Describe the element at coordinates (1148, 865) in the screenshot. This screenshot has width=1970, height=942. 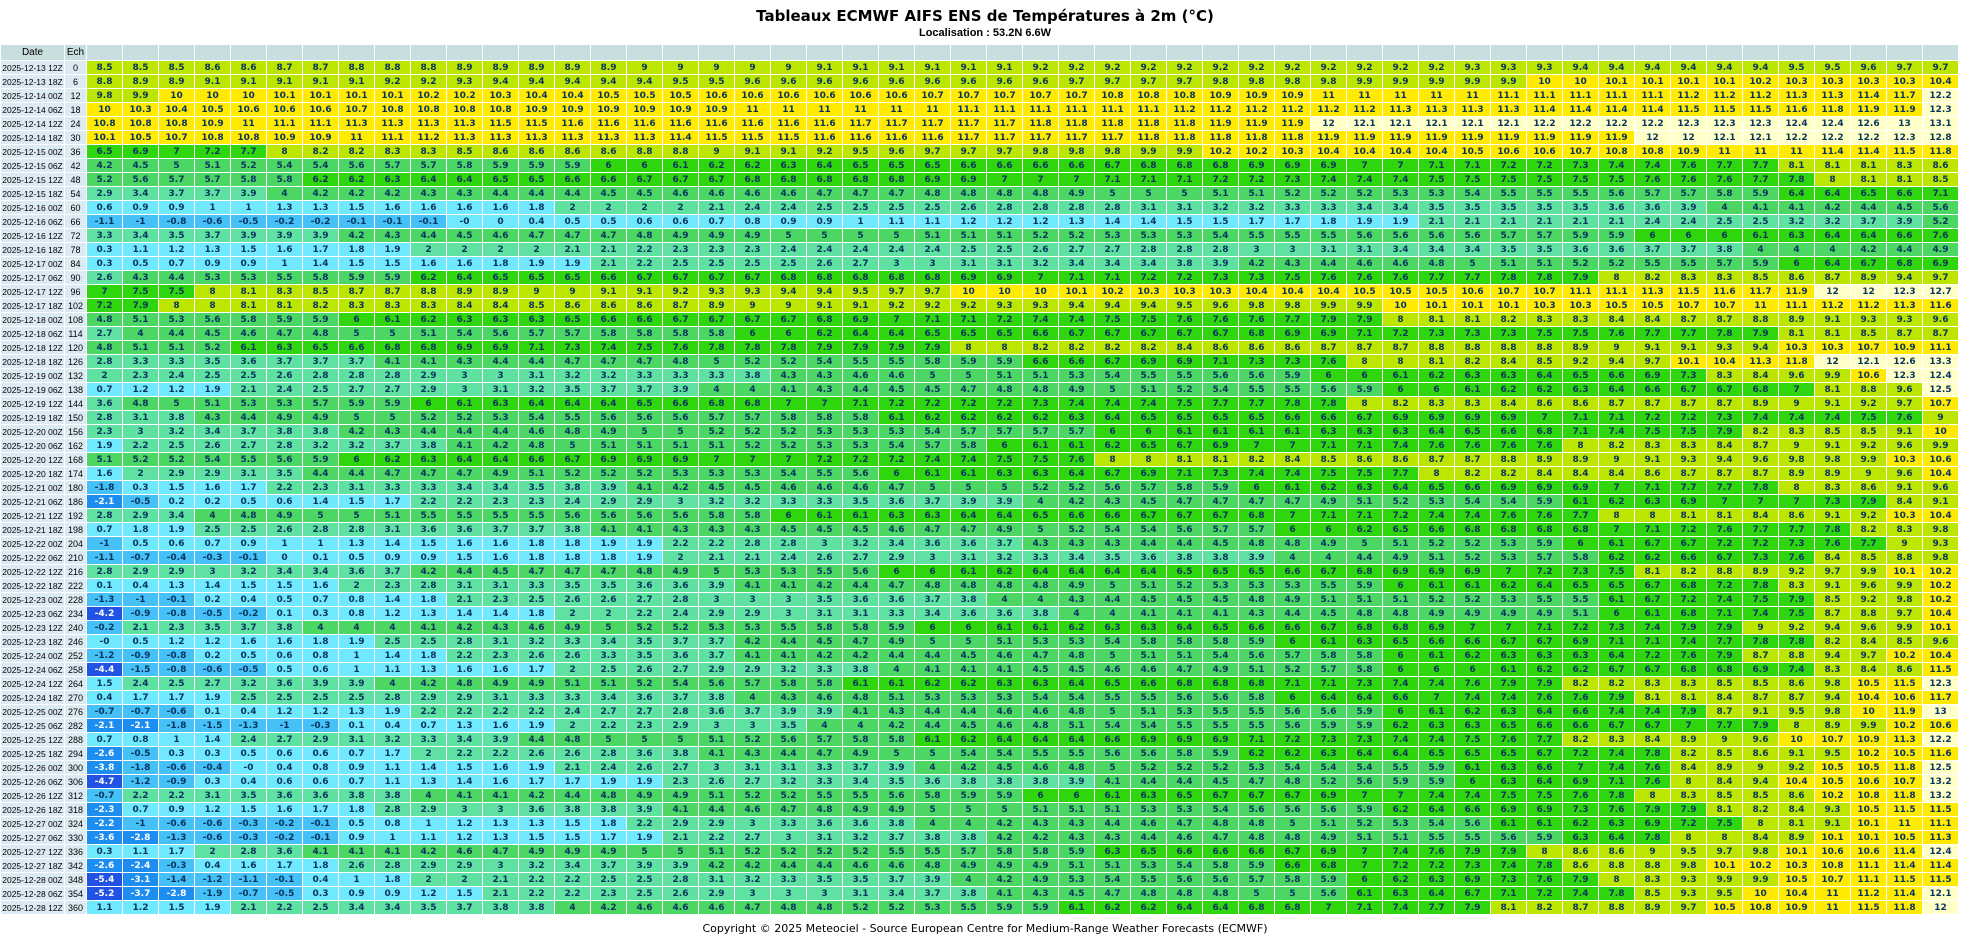
I see `temp-cell: 5.3` at that location.